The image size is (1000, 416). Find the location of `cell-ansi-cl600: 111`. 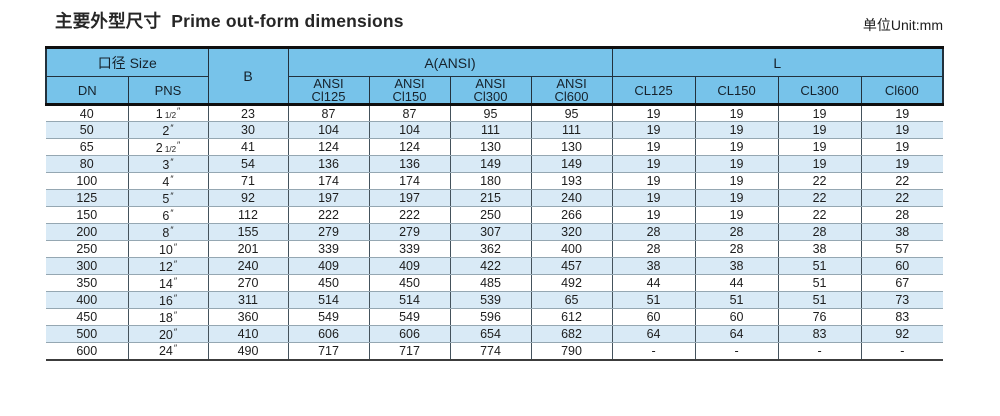

cell-ansi-cl600: 111 is located at coordinates (572, 130).